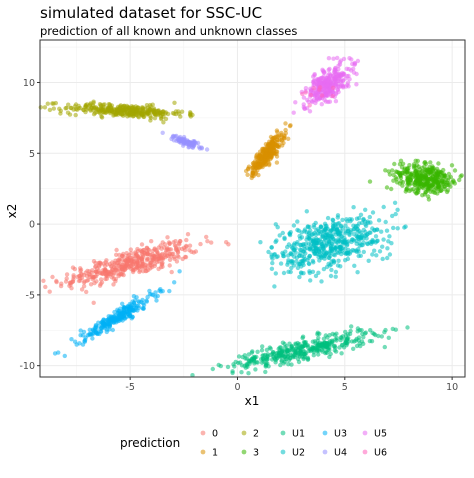  Describe the element at coordinates (129, 387) in the screenshot. I see `x-tick-label: -5` at that location.